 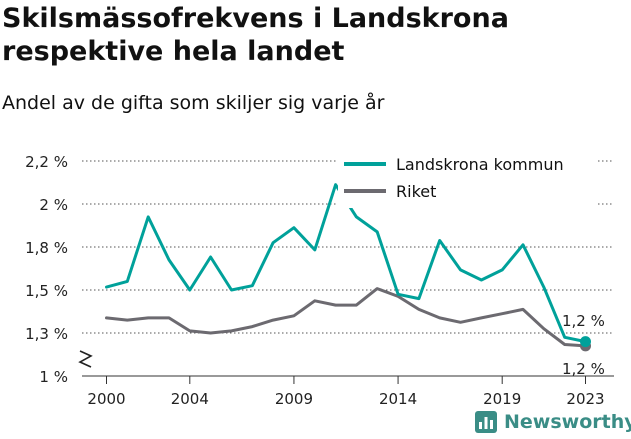 I want to click on brand-name: Newsworthy, so click(x=567, y=422).